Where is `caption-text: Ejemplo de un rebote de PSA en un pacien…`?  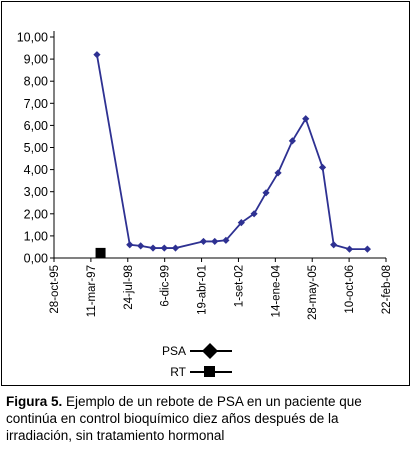
caption-text: Ejemplo de un rebote de PSA en un pacien… is located at coordinates (184, 418).